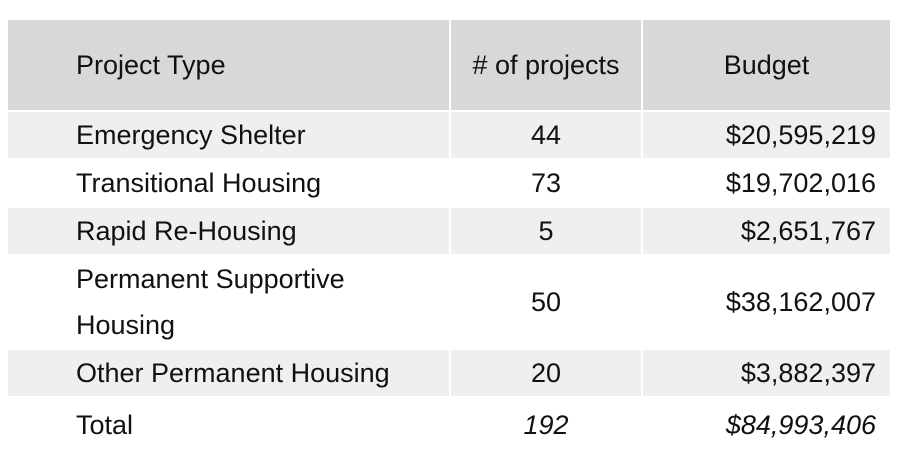 The width and height of the screenshot is (910, 470). What do you see at coordinates (546, 231) in the screenshot?
I see `cell-num-projects: 5` at bounding box center [546, 231].